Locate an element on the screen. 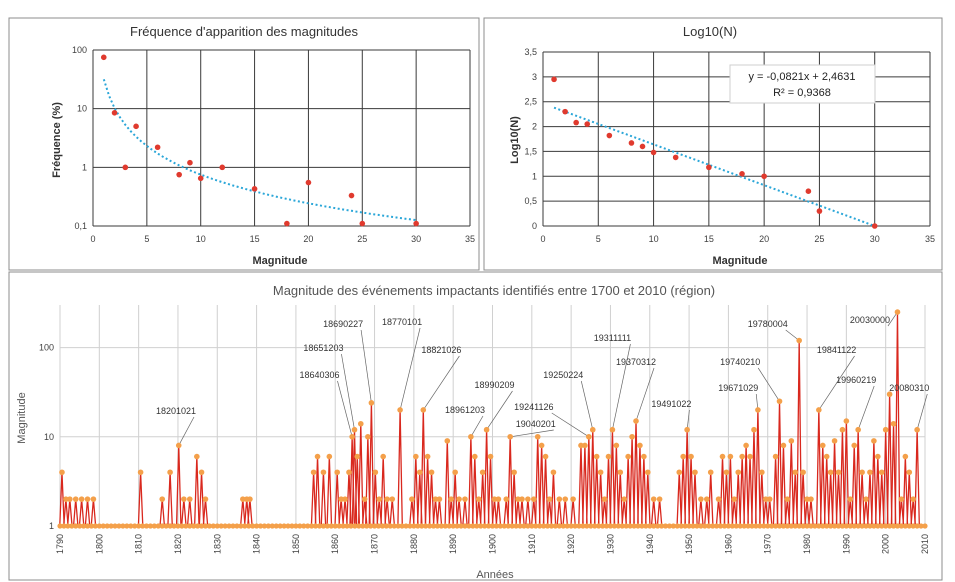  event-annotation-label: 19780004 is located at coordinates (768, 324).